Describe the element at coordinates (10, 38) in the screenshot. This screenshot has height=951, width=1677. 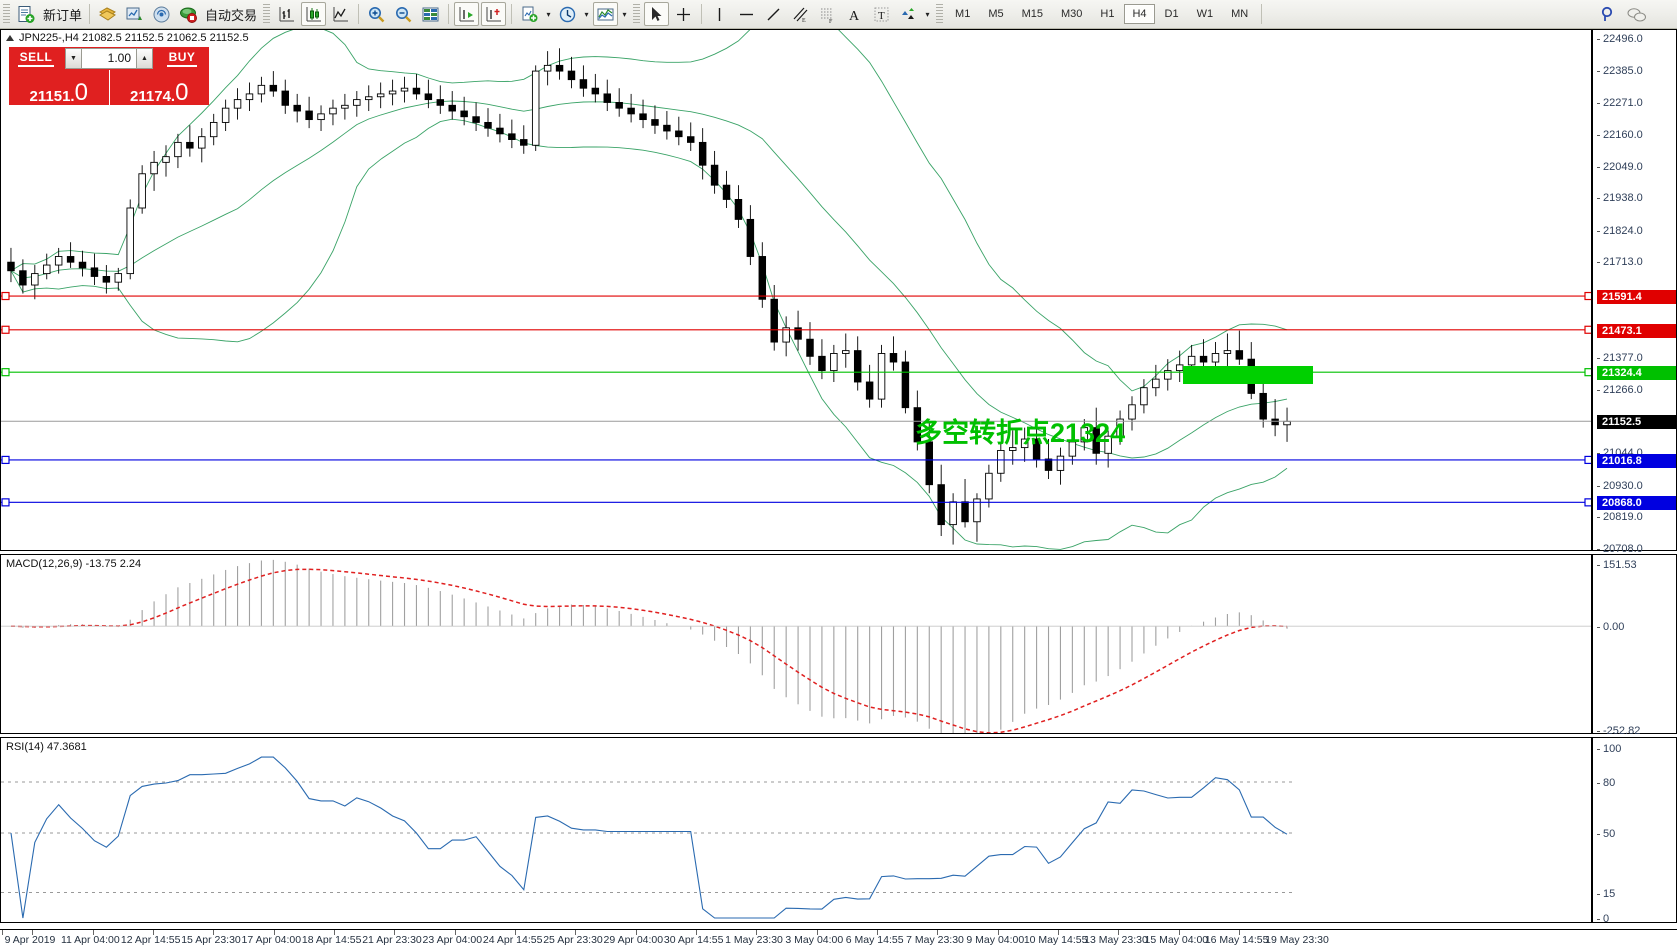
I see `collapse-icon` at that location.